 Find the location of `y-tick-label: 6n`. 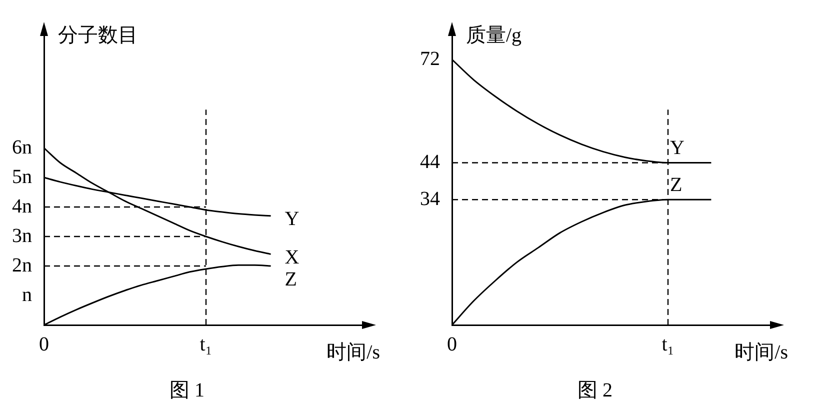

y-tick-label: 6n is located at coordinates (22, 147).